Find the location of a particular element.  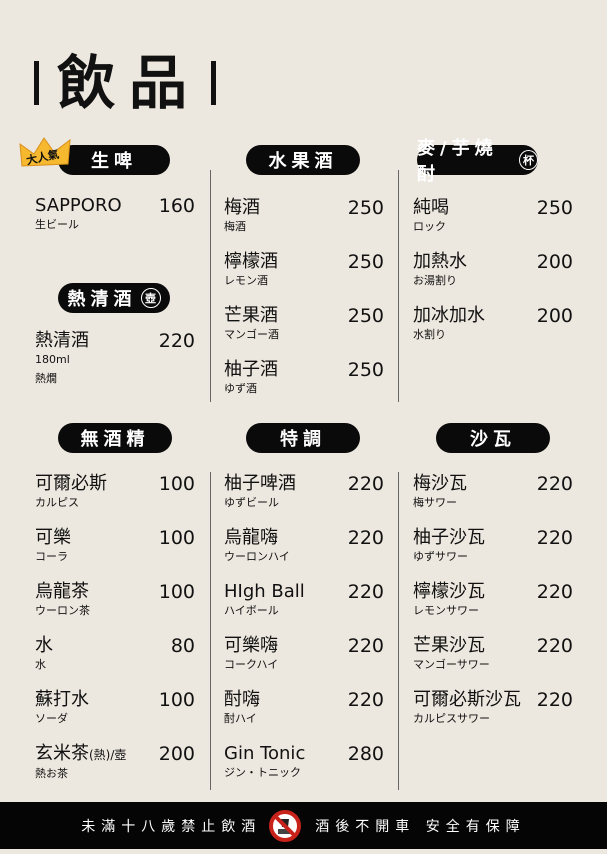

item-name: 烏龍嗨 is located at coordinates (251, 537).